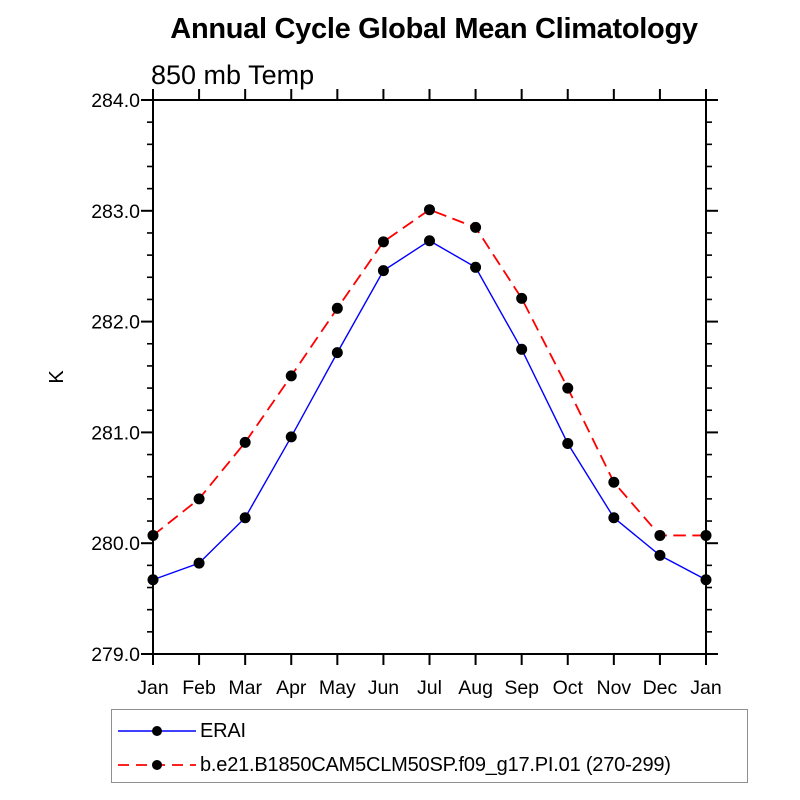 Image resolution: width=800 pixels, height=800 pixels. What do you see at coordinates (115, 101) in the screenshot?
I see `y-axis-tick-label: 284.0` at bounding box center [115, 101].